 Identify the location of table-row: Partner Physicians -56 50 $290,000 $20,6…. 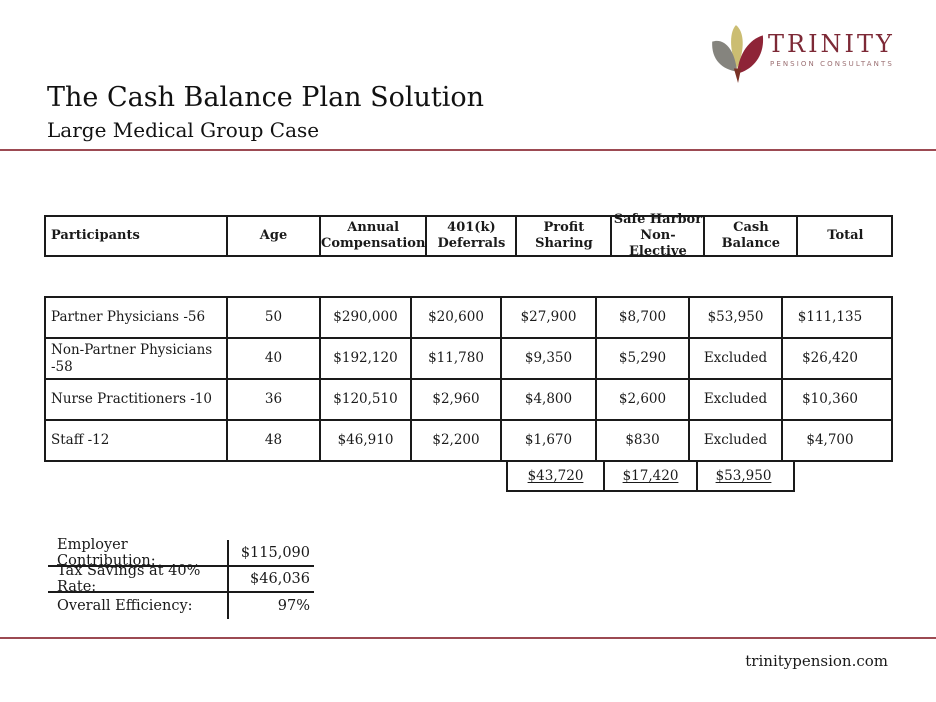
(468, 317).